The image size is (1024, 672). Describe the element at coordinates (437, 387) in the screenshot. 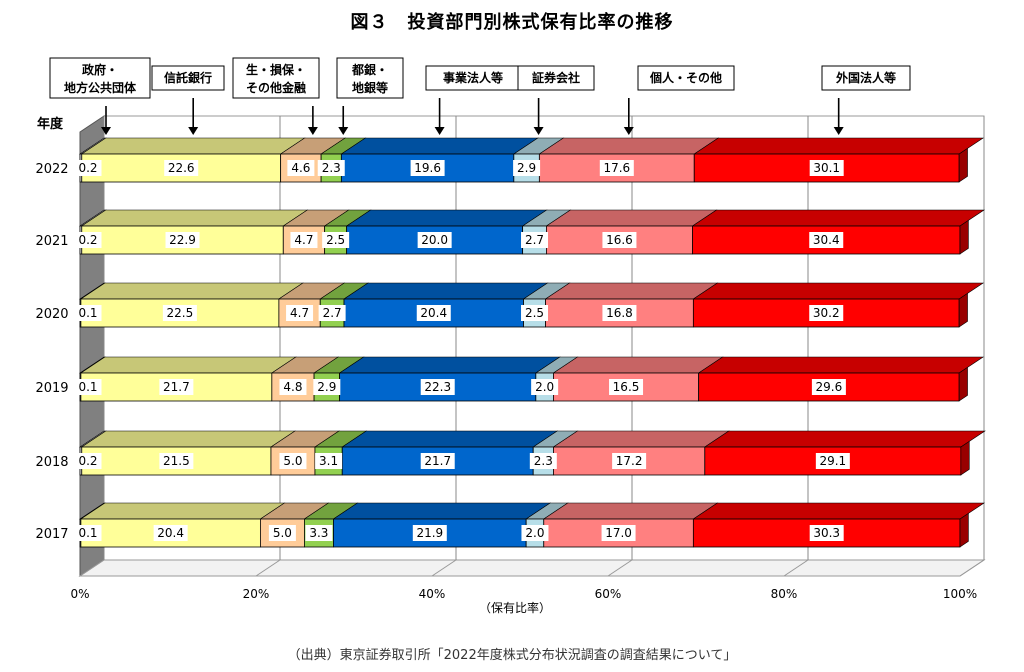

I see `data-label: 22.3` at that location.